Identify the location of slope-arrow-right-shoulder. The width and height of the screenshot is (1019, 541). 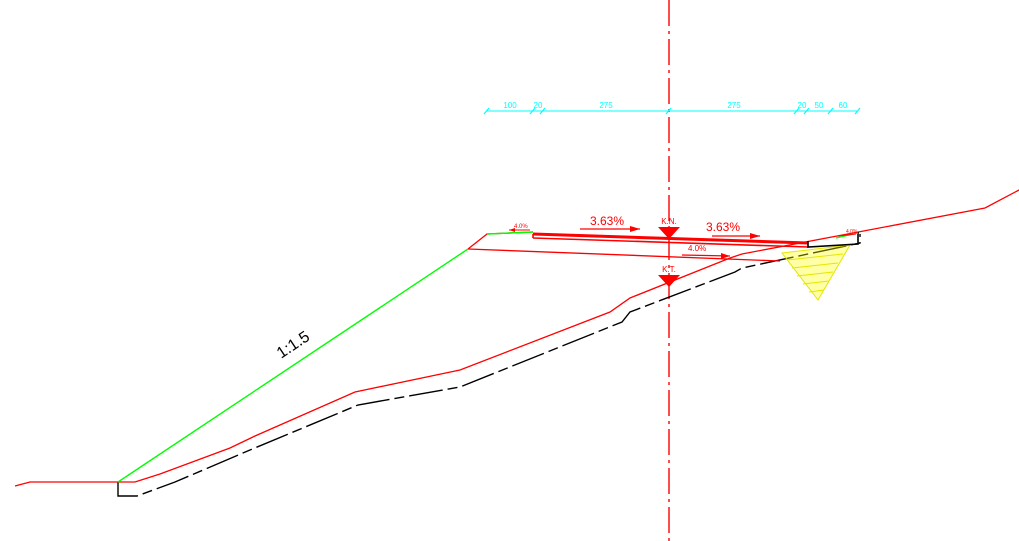
(847, 235).